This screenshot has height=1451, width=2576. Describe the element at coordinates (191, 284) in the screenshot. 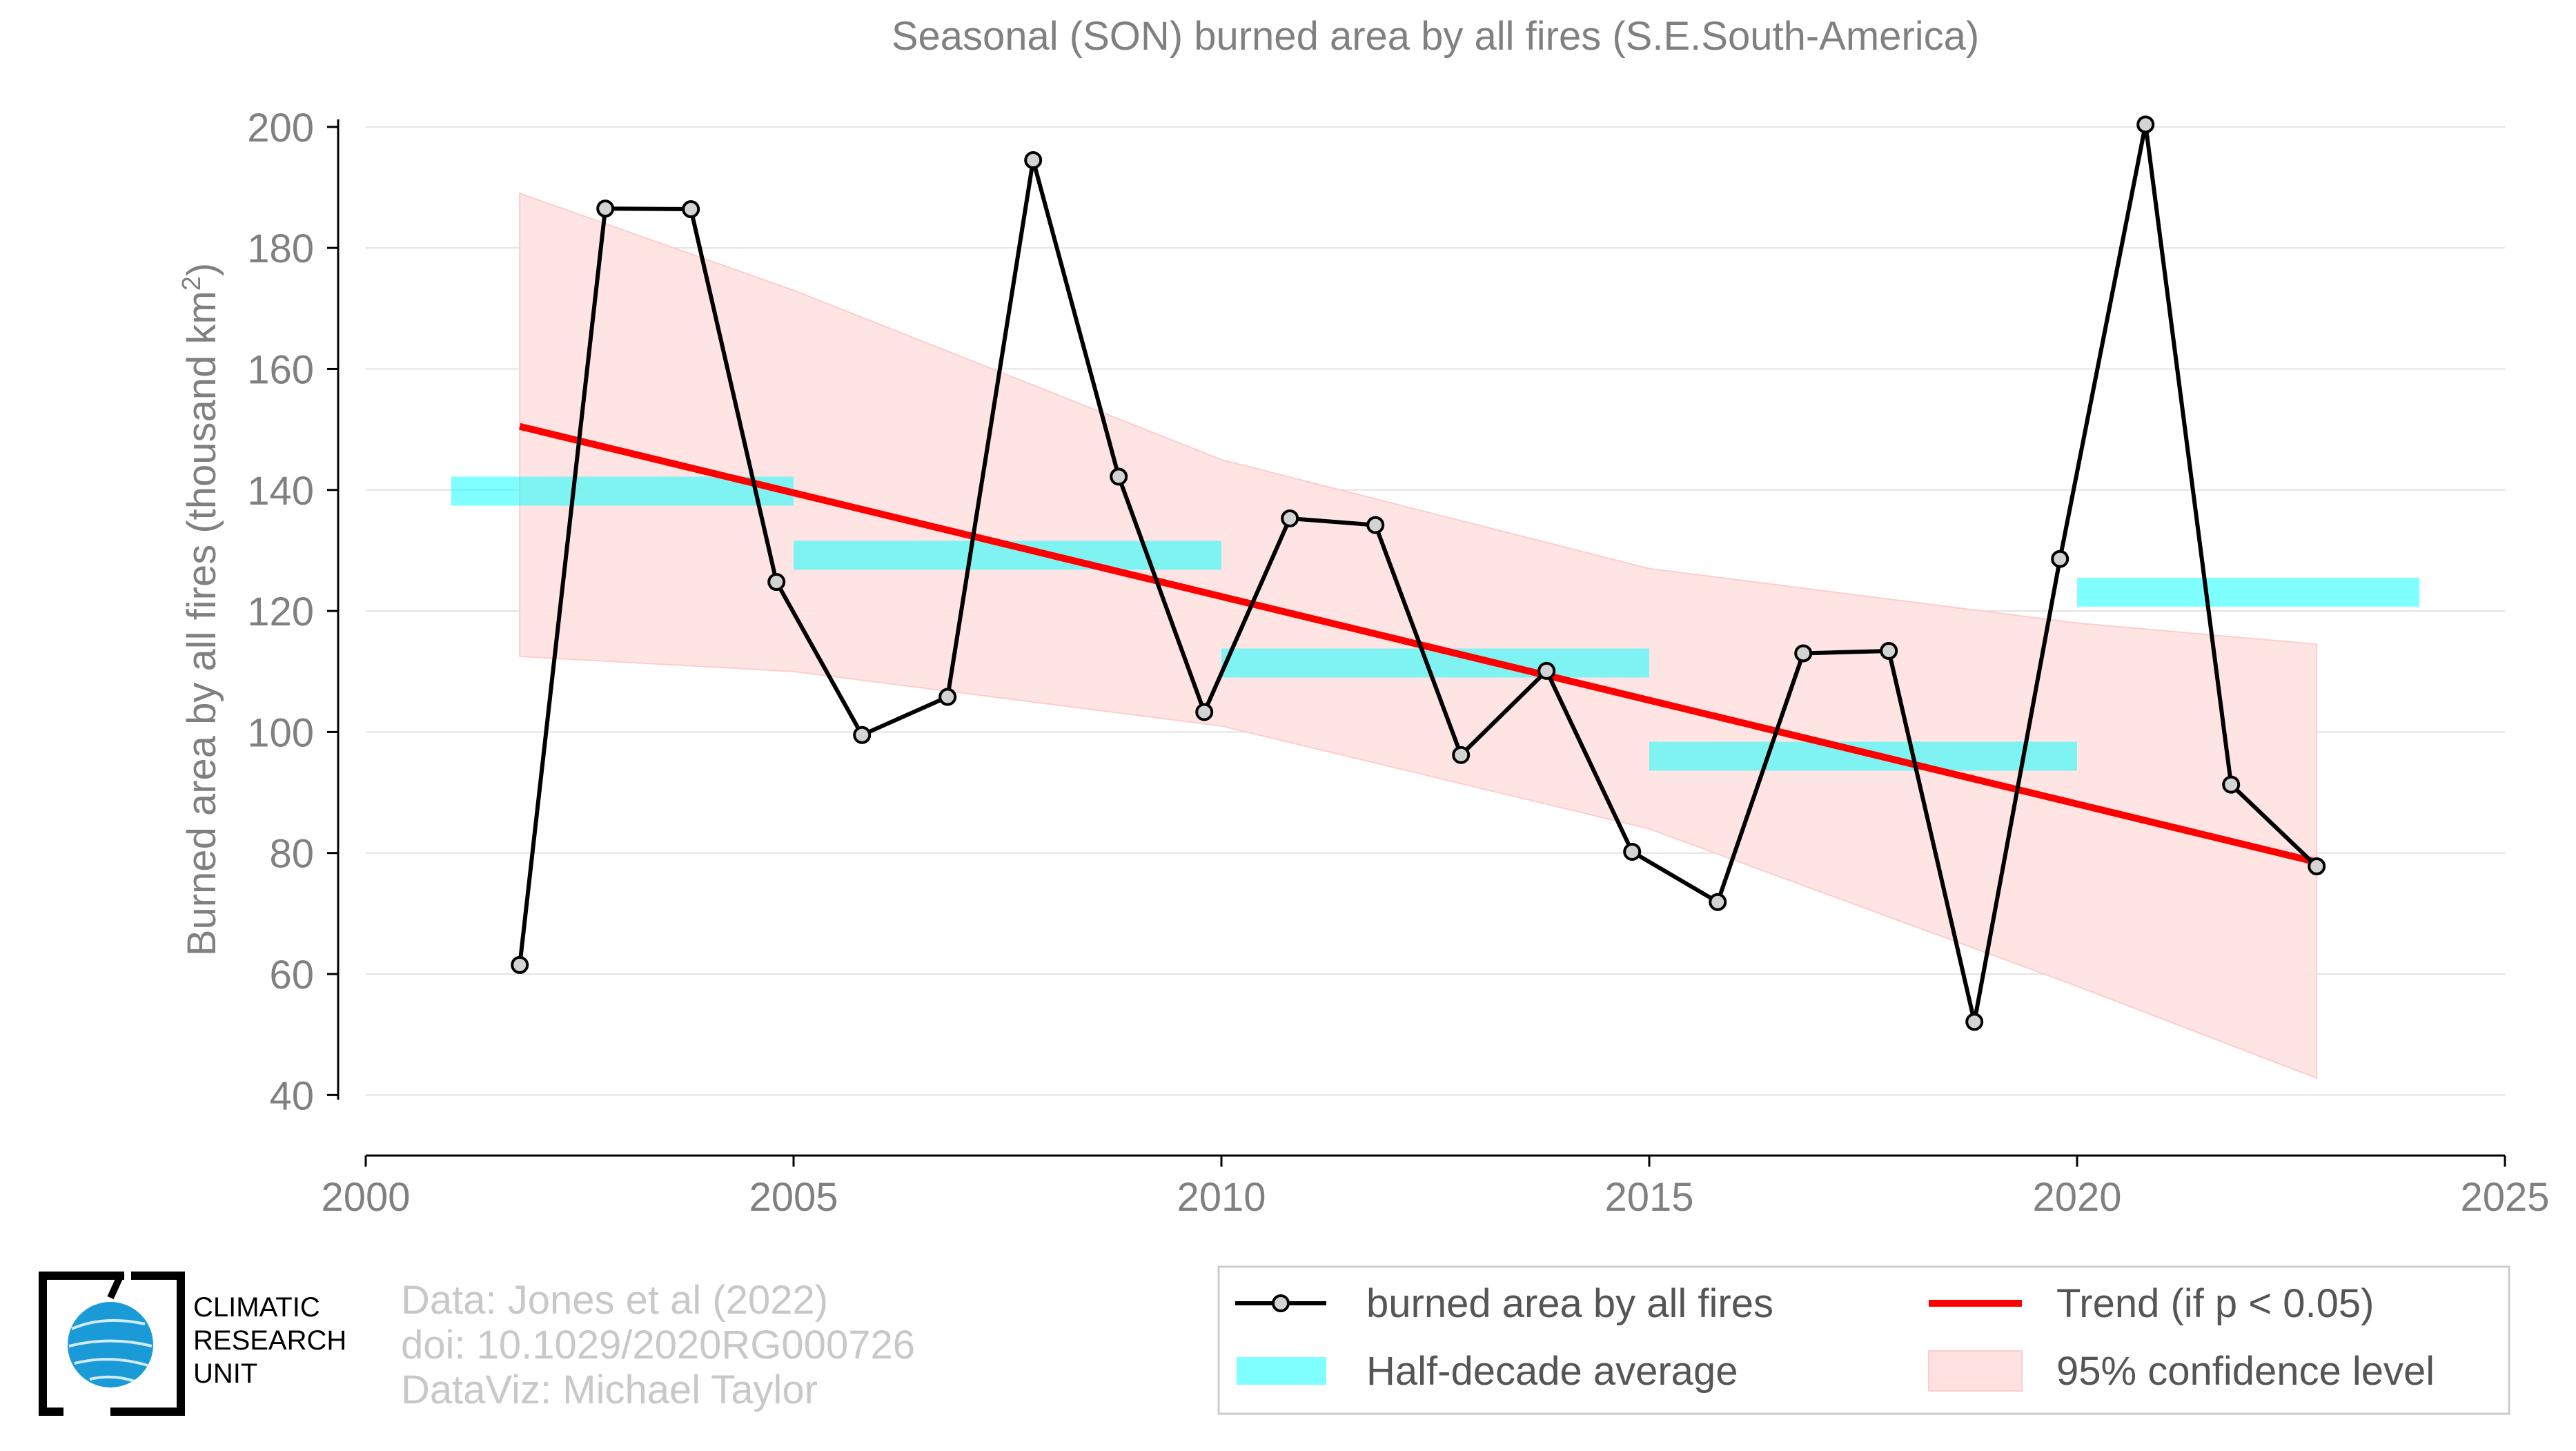

I see `y-axis-label-superscript: 2` at that location.